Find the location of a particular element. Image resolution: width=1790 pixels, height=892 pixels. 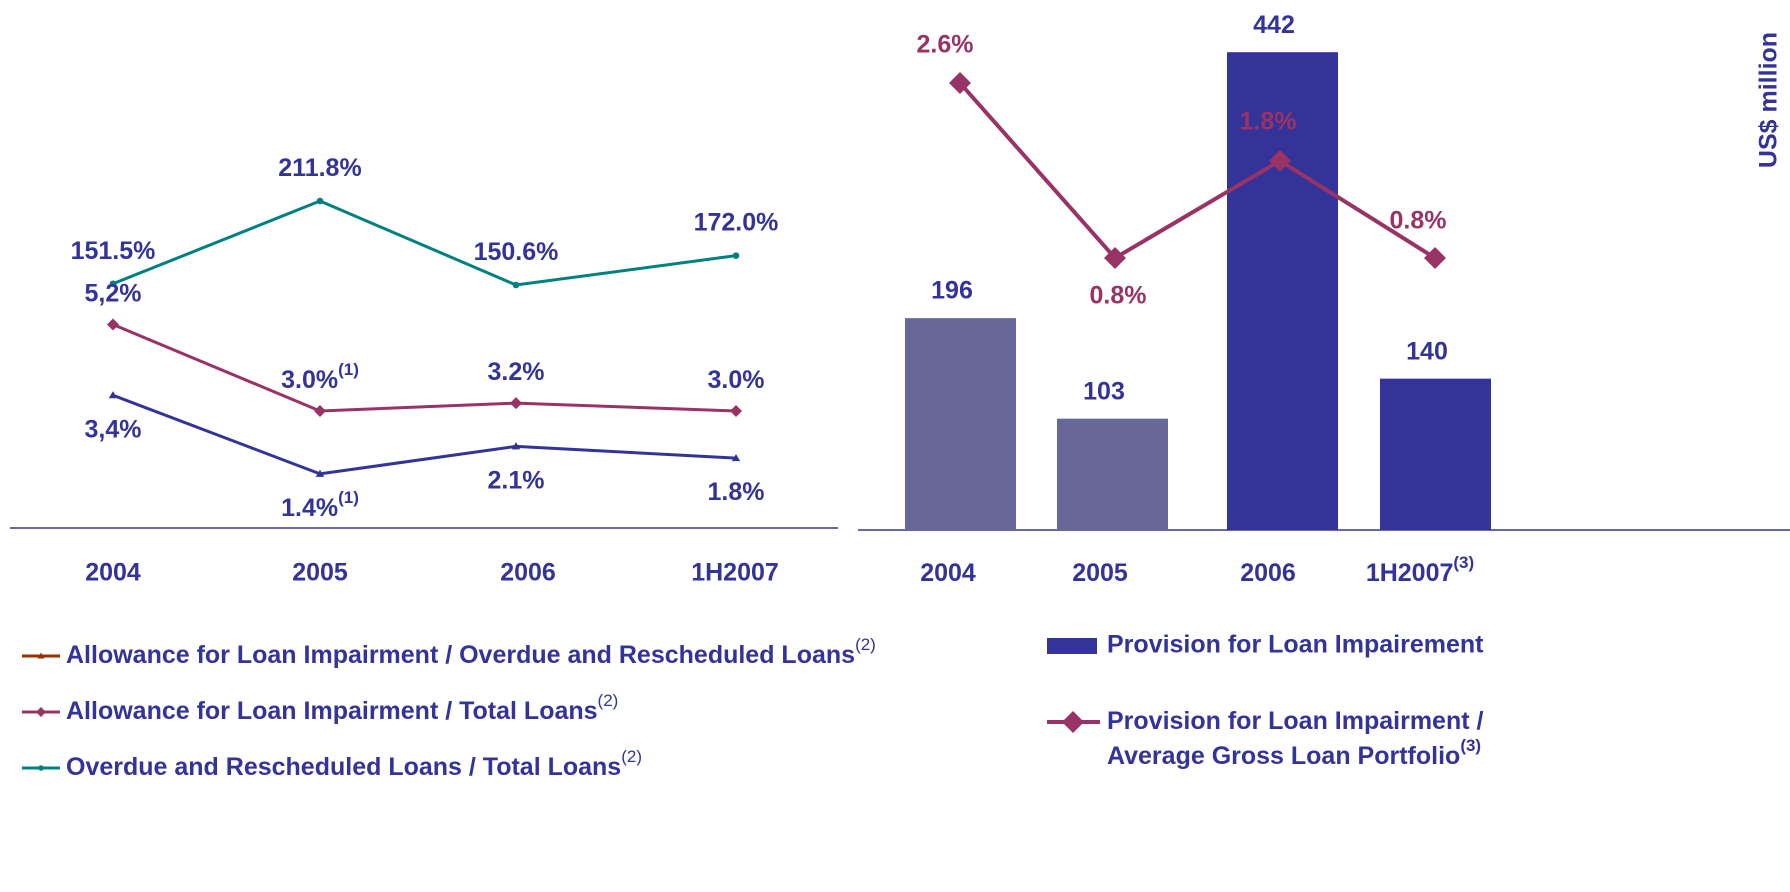

x-tick-label-main: 2004 is located at coordinates (948, 573).